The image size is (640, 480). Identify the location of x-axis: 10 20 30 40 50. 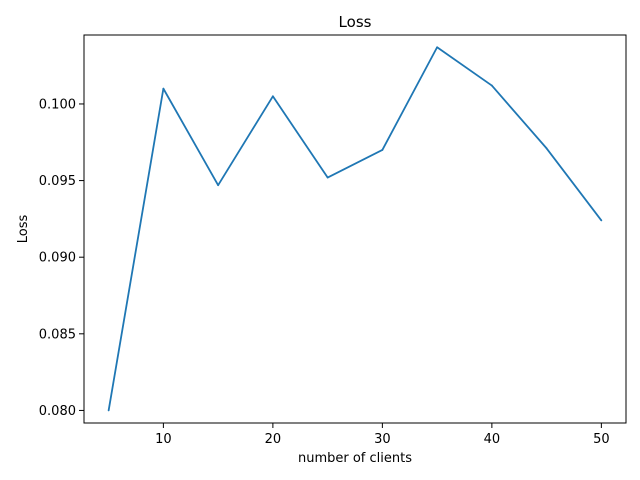
(382, 435).